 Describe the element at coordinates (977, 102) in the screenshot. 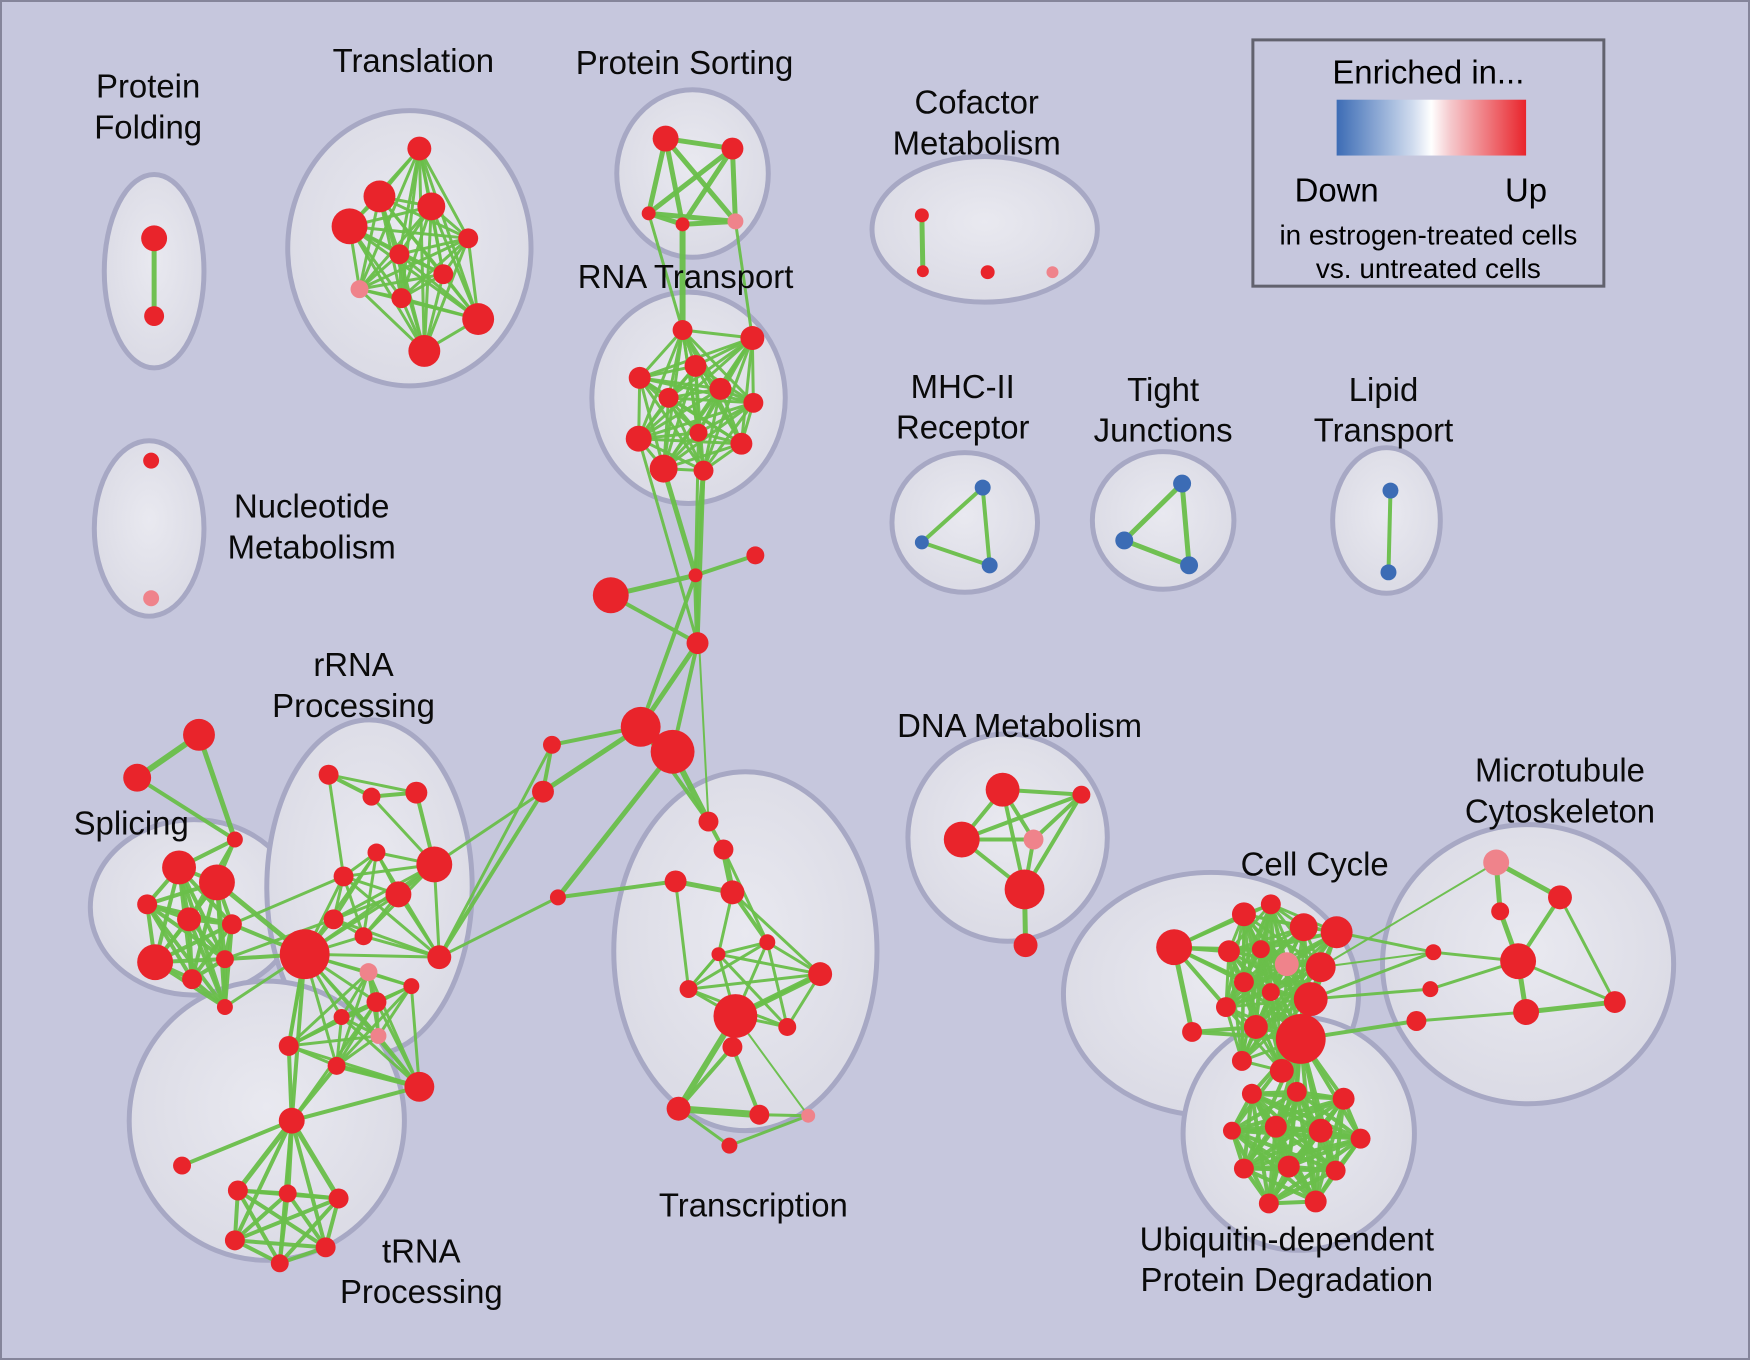

I see `cluster-cofactor-metabolism-label: Cofactor` at that location.